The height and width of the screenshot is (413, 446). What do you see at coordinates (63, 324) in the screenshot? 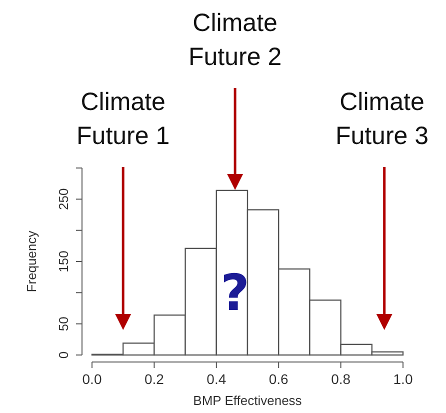
I see `y-tick-label: 50` at bounding box center [63, 324].